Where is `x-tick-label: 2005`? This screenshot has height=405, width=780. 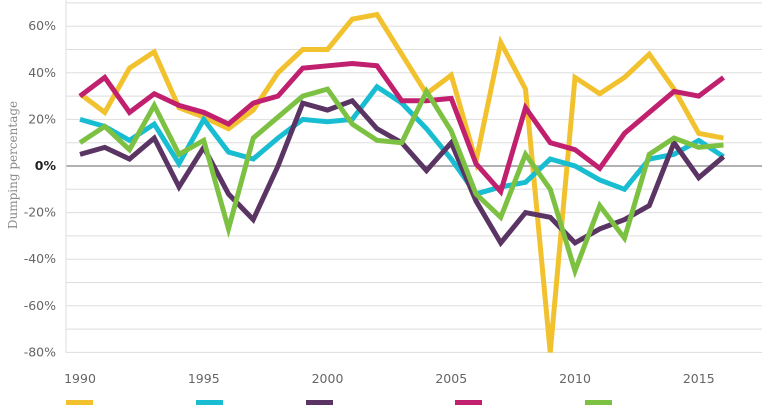
x-tick-label: 2005 is located at coordinates (451, 378).